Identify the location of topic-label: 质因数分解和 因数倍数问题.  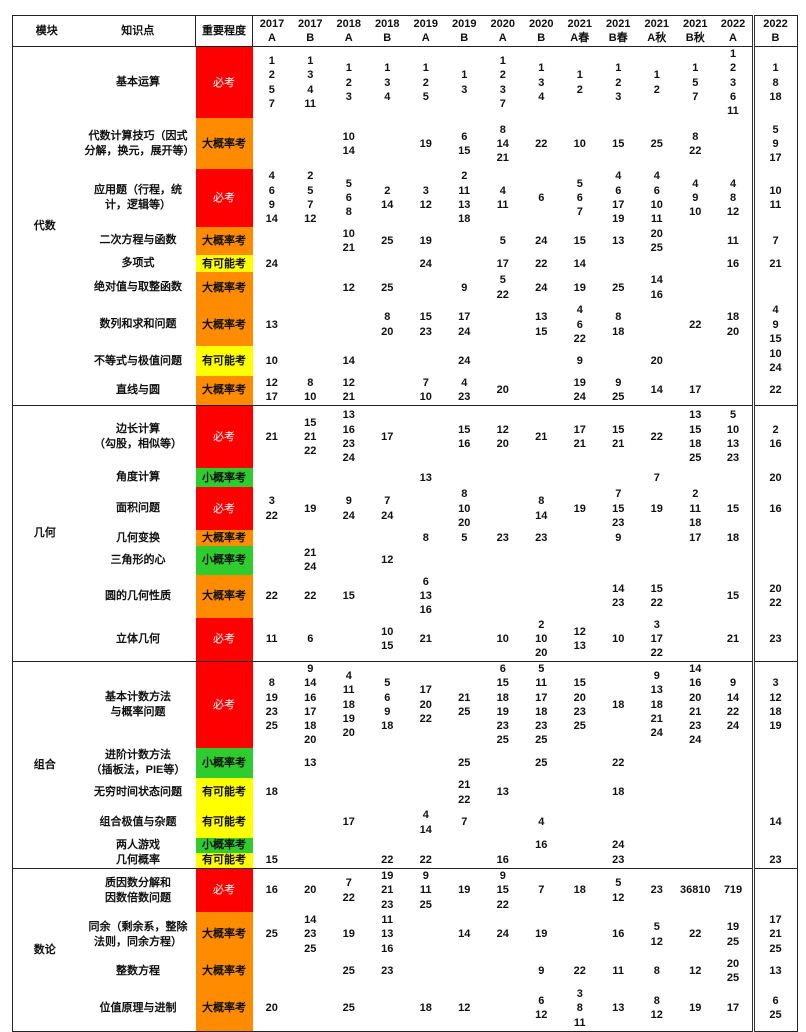
(138, 890).